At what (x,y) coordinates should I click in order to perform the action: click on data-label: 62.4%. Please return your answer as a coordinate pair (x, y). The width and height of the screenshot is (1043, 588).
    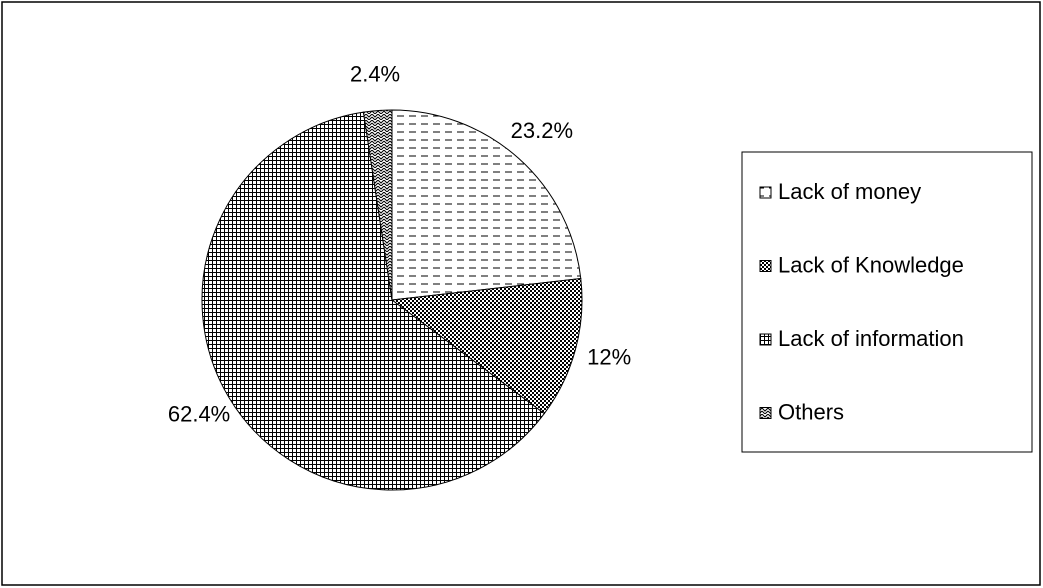
    Looking at the image, I should click on (199, 414).